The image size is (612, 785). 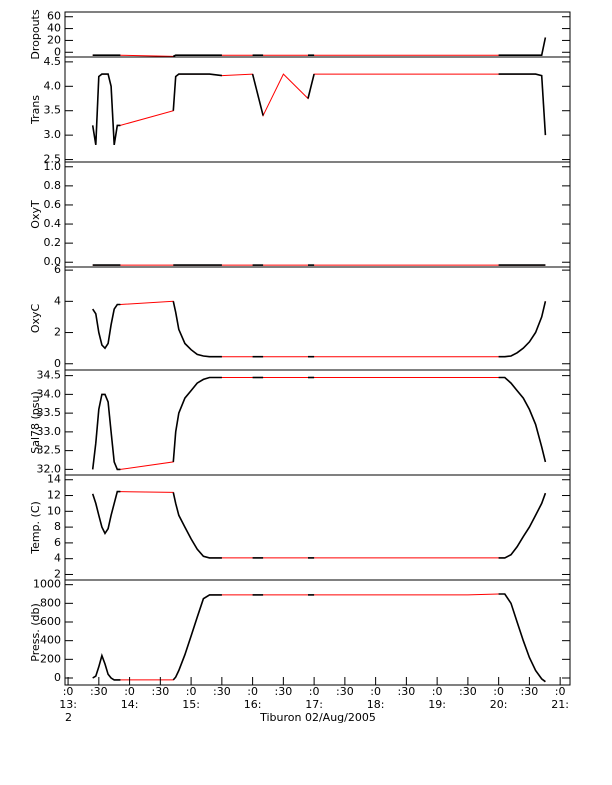 What do you see at coordinates (191, 704) in the screenshot?
I see `x-hour-label: 15:` at bounding box center [191, 704].